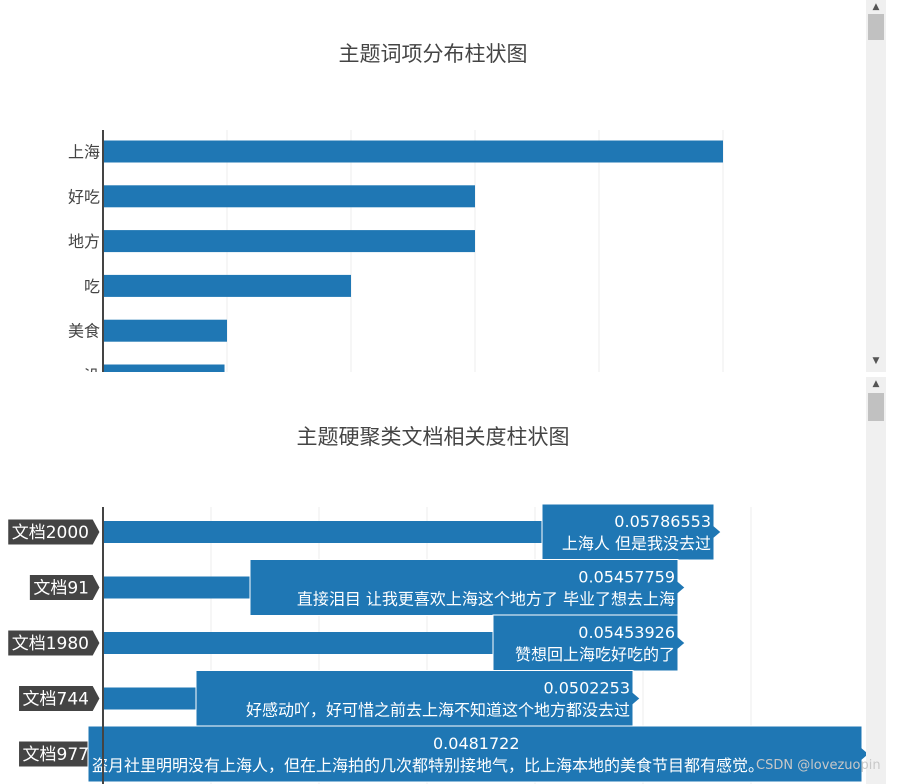 The width and height of the screenshot is (901, 784). I want to click on chart-title: 主题硬聚类文档相关度柱状图, so click(433, 437).